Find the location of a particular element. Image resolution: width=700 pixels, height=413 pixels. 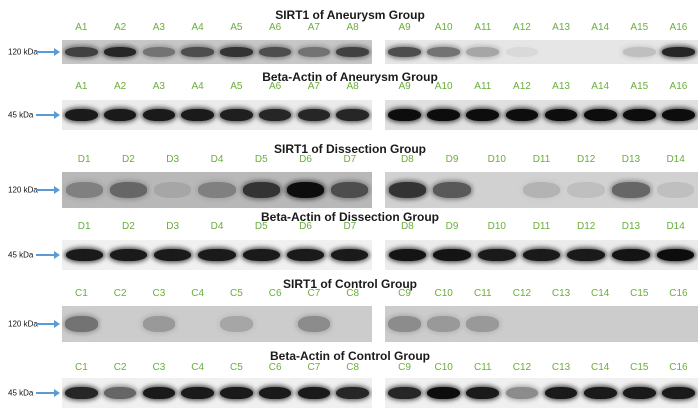

lane-label: C7 is located at coordinates (314, 293).